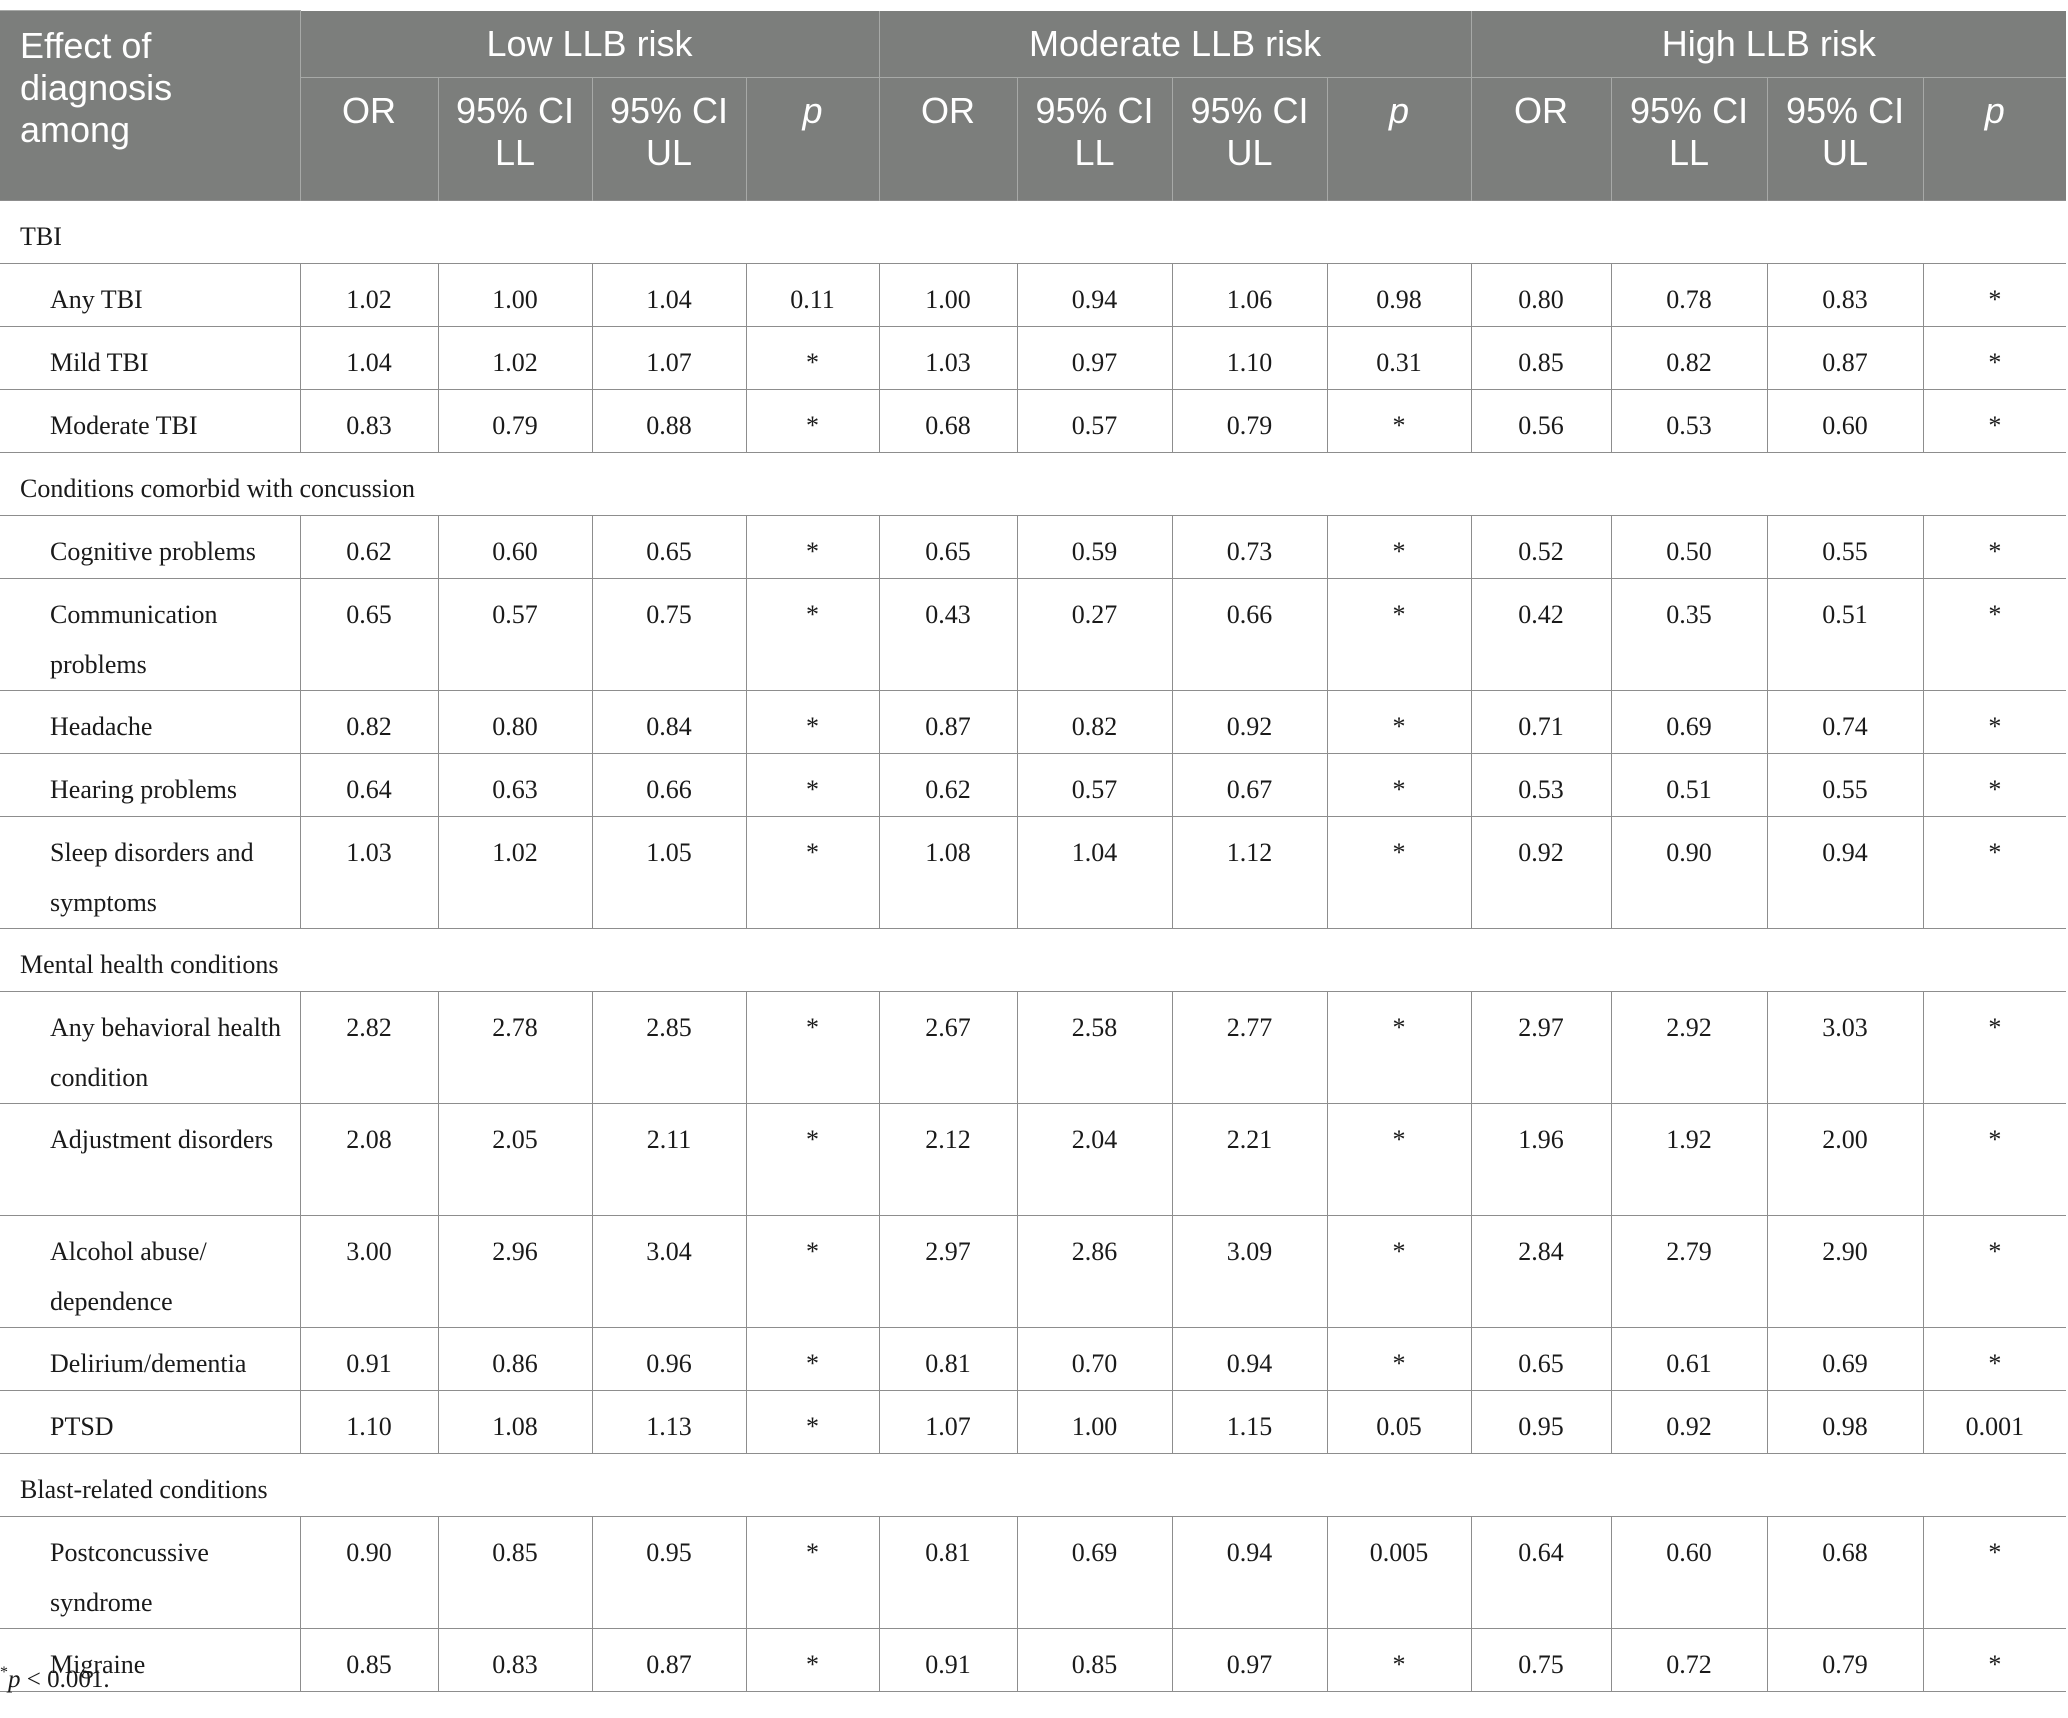 The height and width of the screenshot is (1718, 2068). What do you see at coordinates (948, 294) in the screenshot?
I see `moderate-or-cell: 1.00` at bounding box center [948, 294].